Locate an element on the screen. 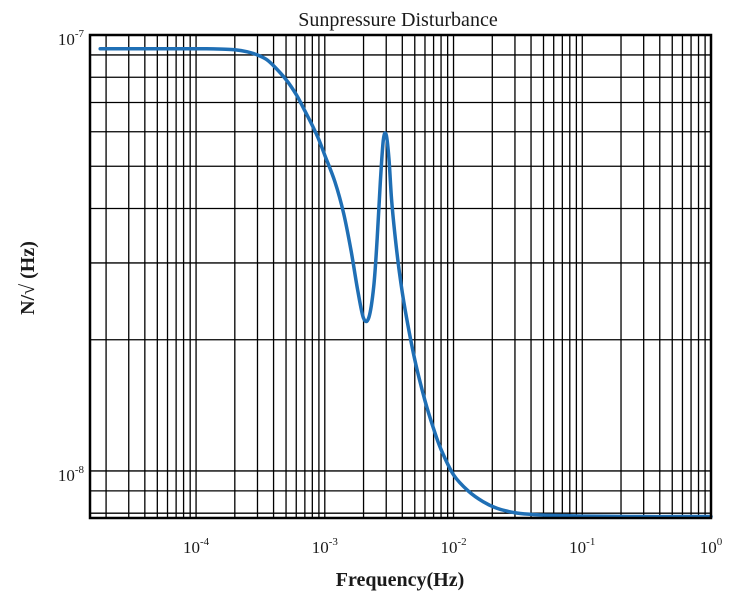 This screenshot has height=598, width=734. x-tick-label: 10⁻⁴ is located at coordinates (196, 546).